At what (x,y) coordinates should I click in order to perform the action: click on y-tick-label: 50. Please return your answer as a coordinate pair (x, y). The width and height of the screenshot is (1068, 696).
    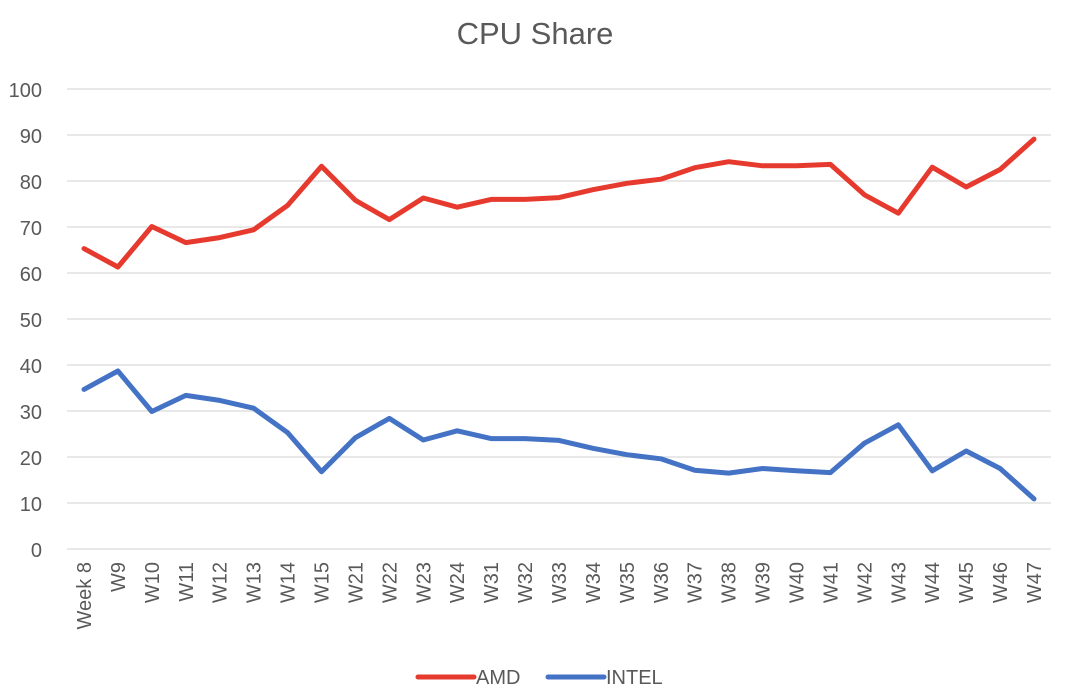
    Looking at the image, I should click on (31, 321).